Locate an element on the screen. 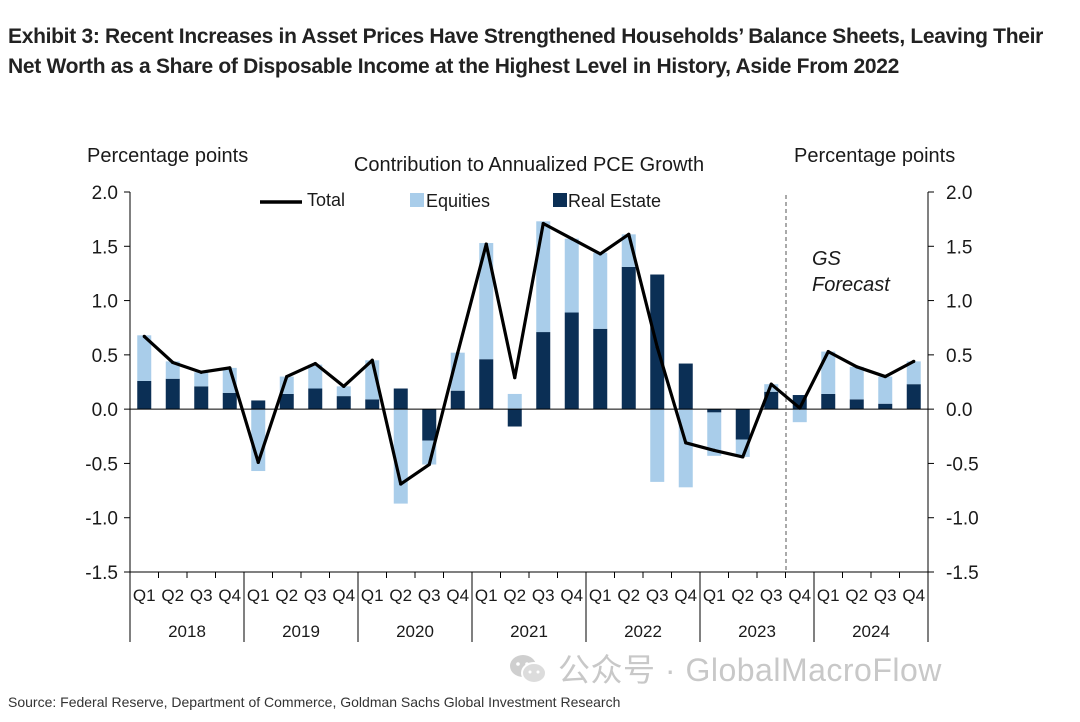 This screenshot has height=722, width=1080. wechat-icon is located at coordinates (528, 673).